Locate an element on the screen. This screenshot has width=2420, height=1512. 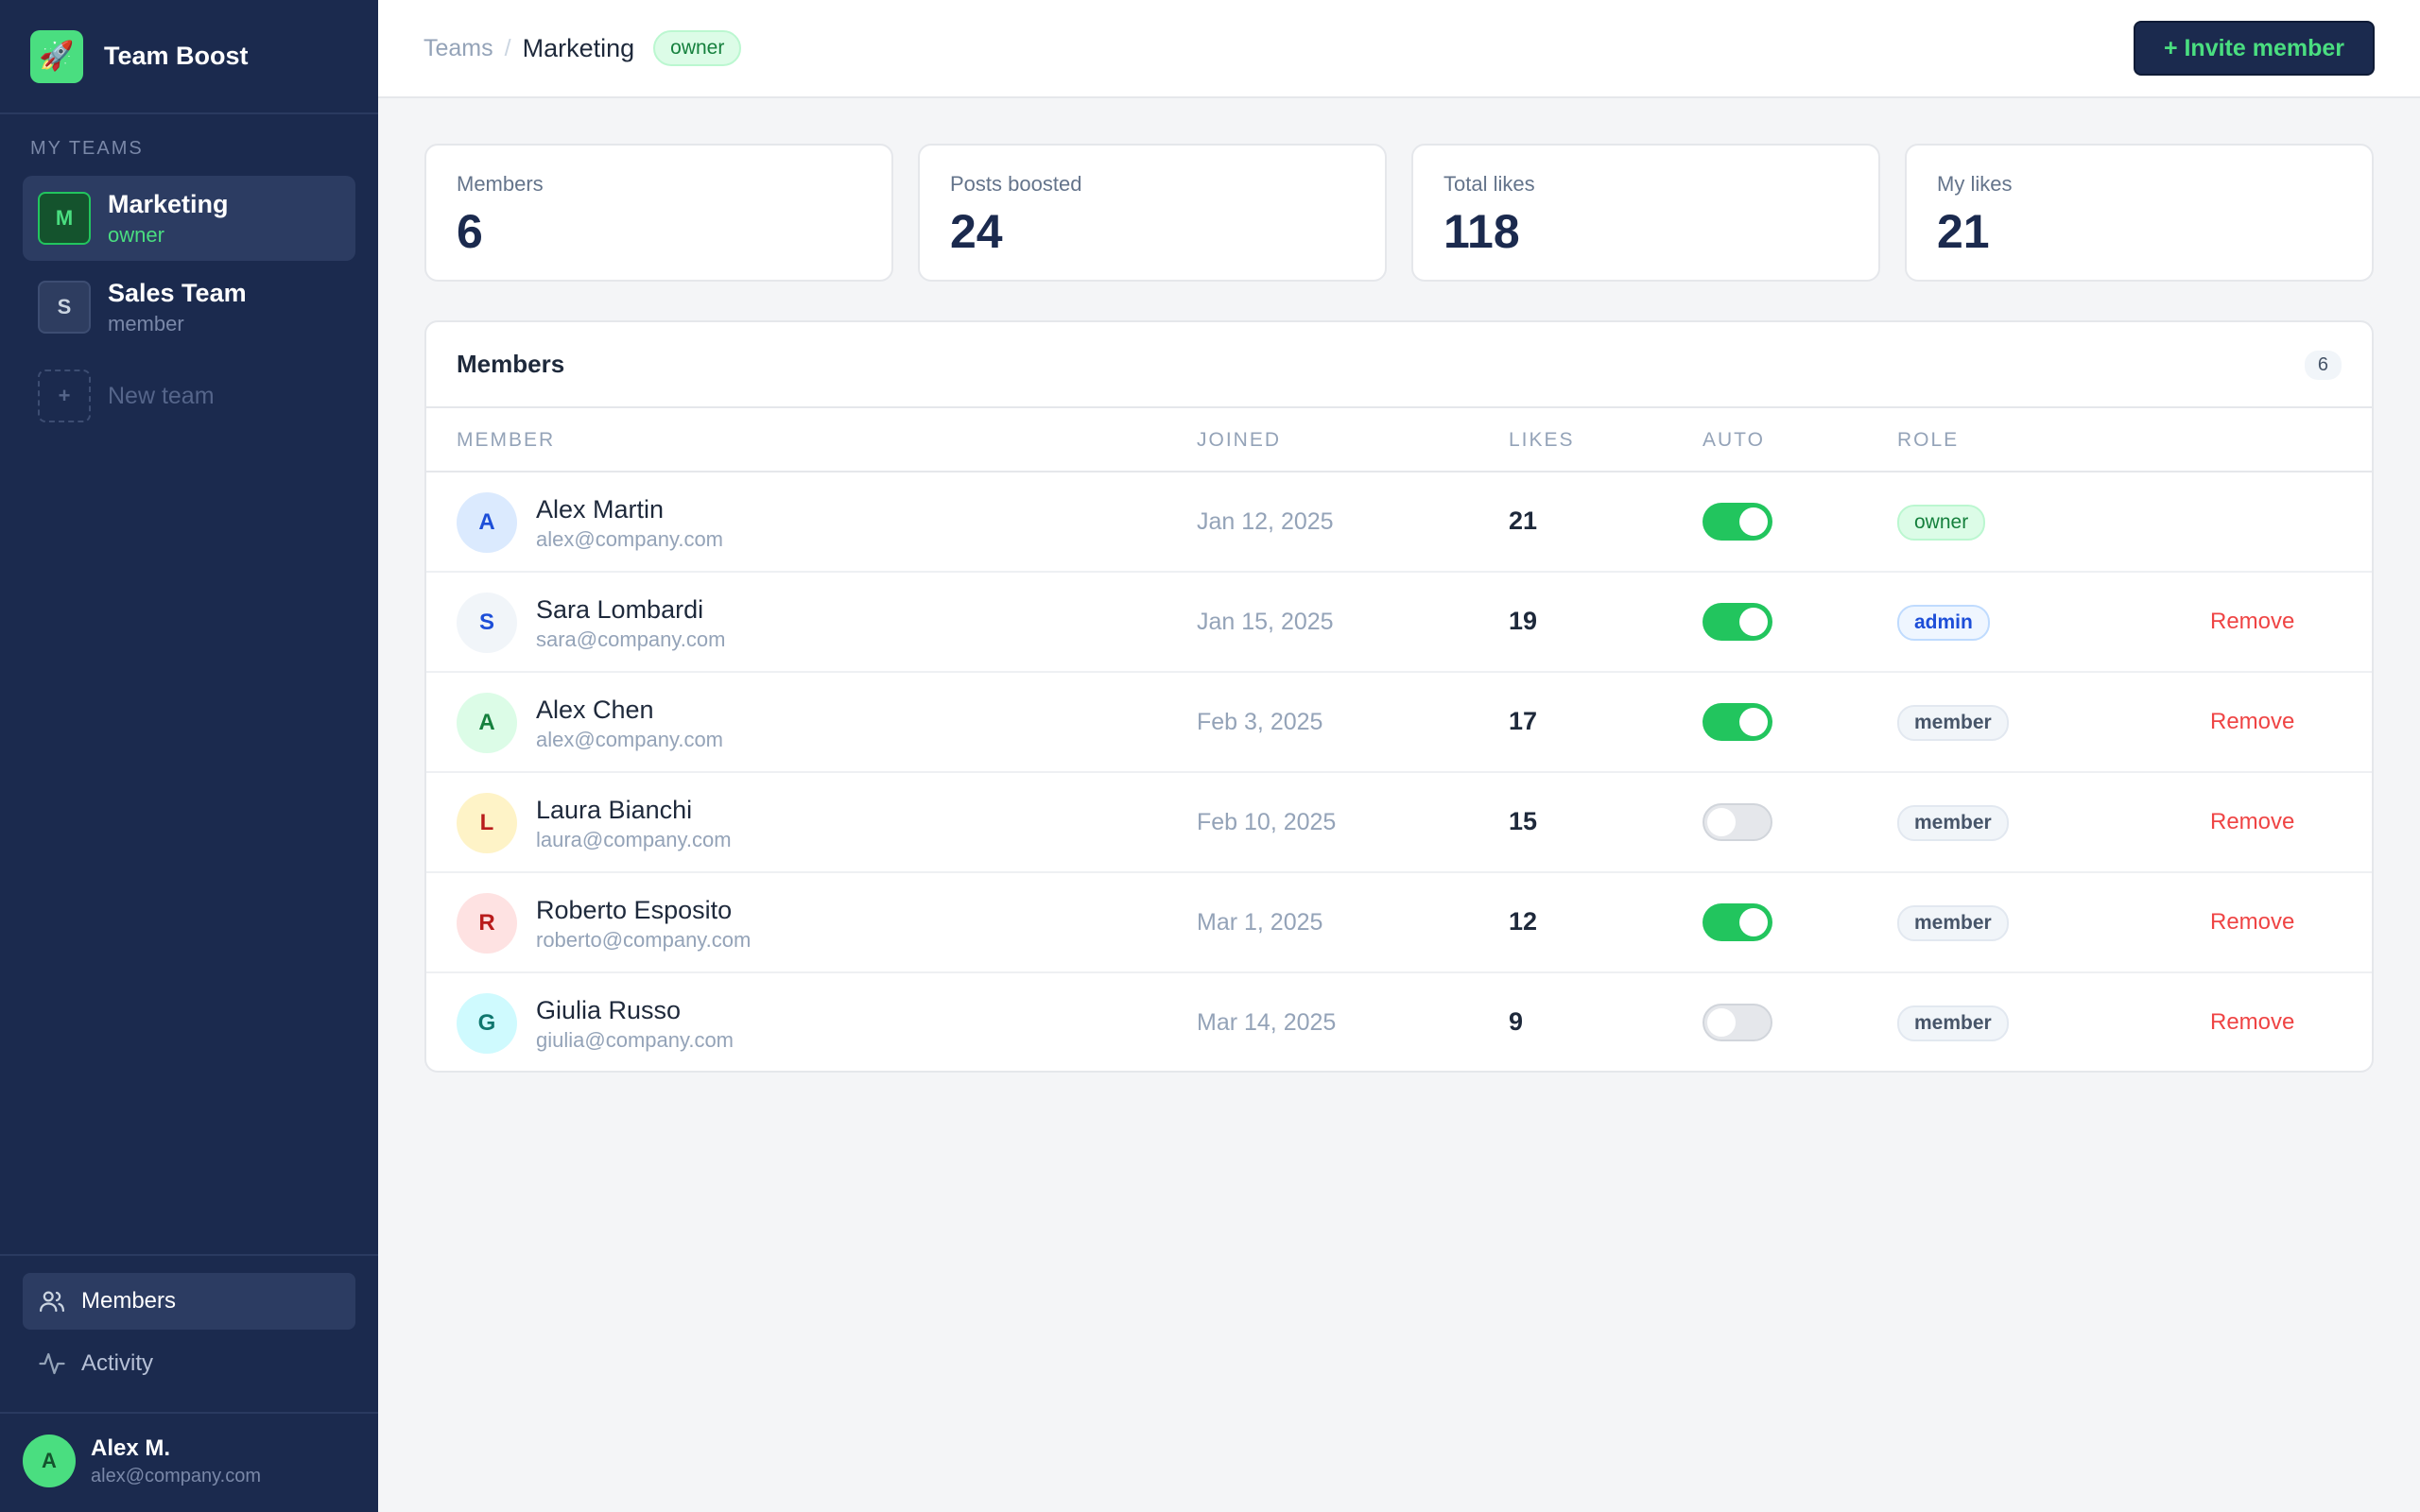
stat-label: Members is located at coordinates (501, 184).